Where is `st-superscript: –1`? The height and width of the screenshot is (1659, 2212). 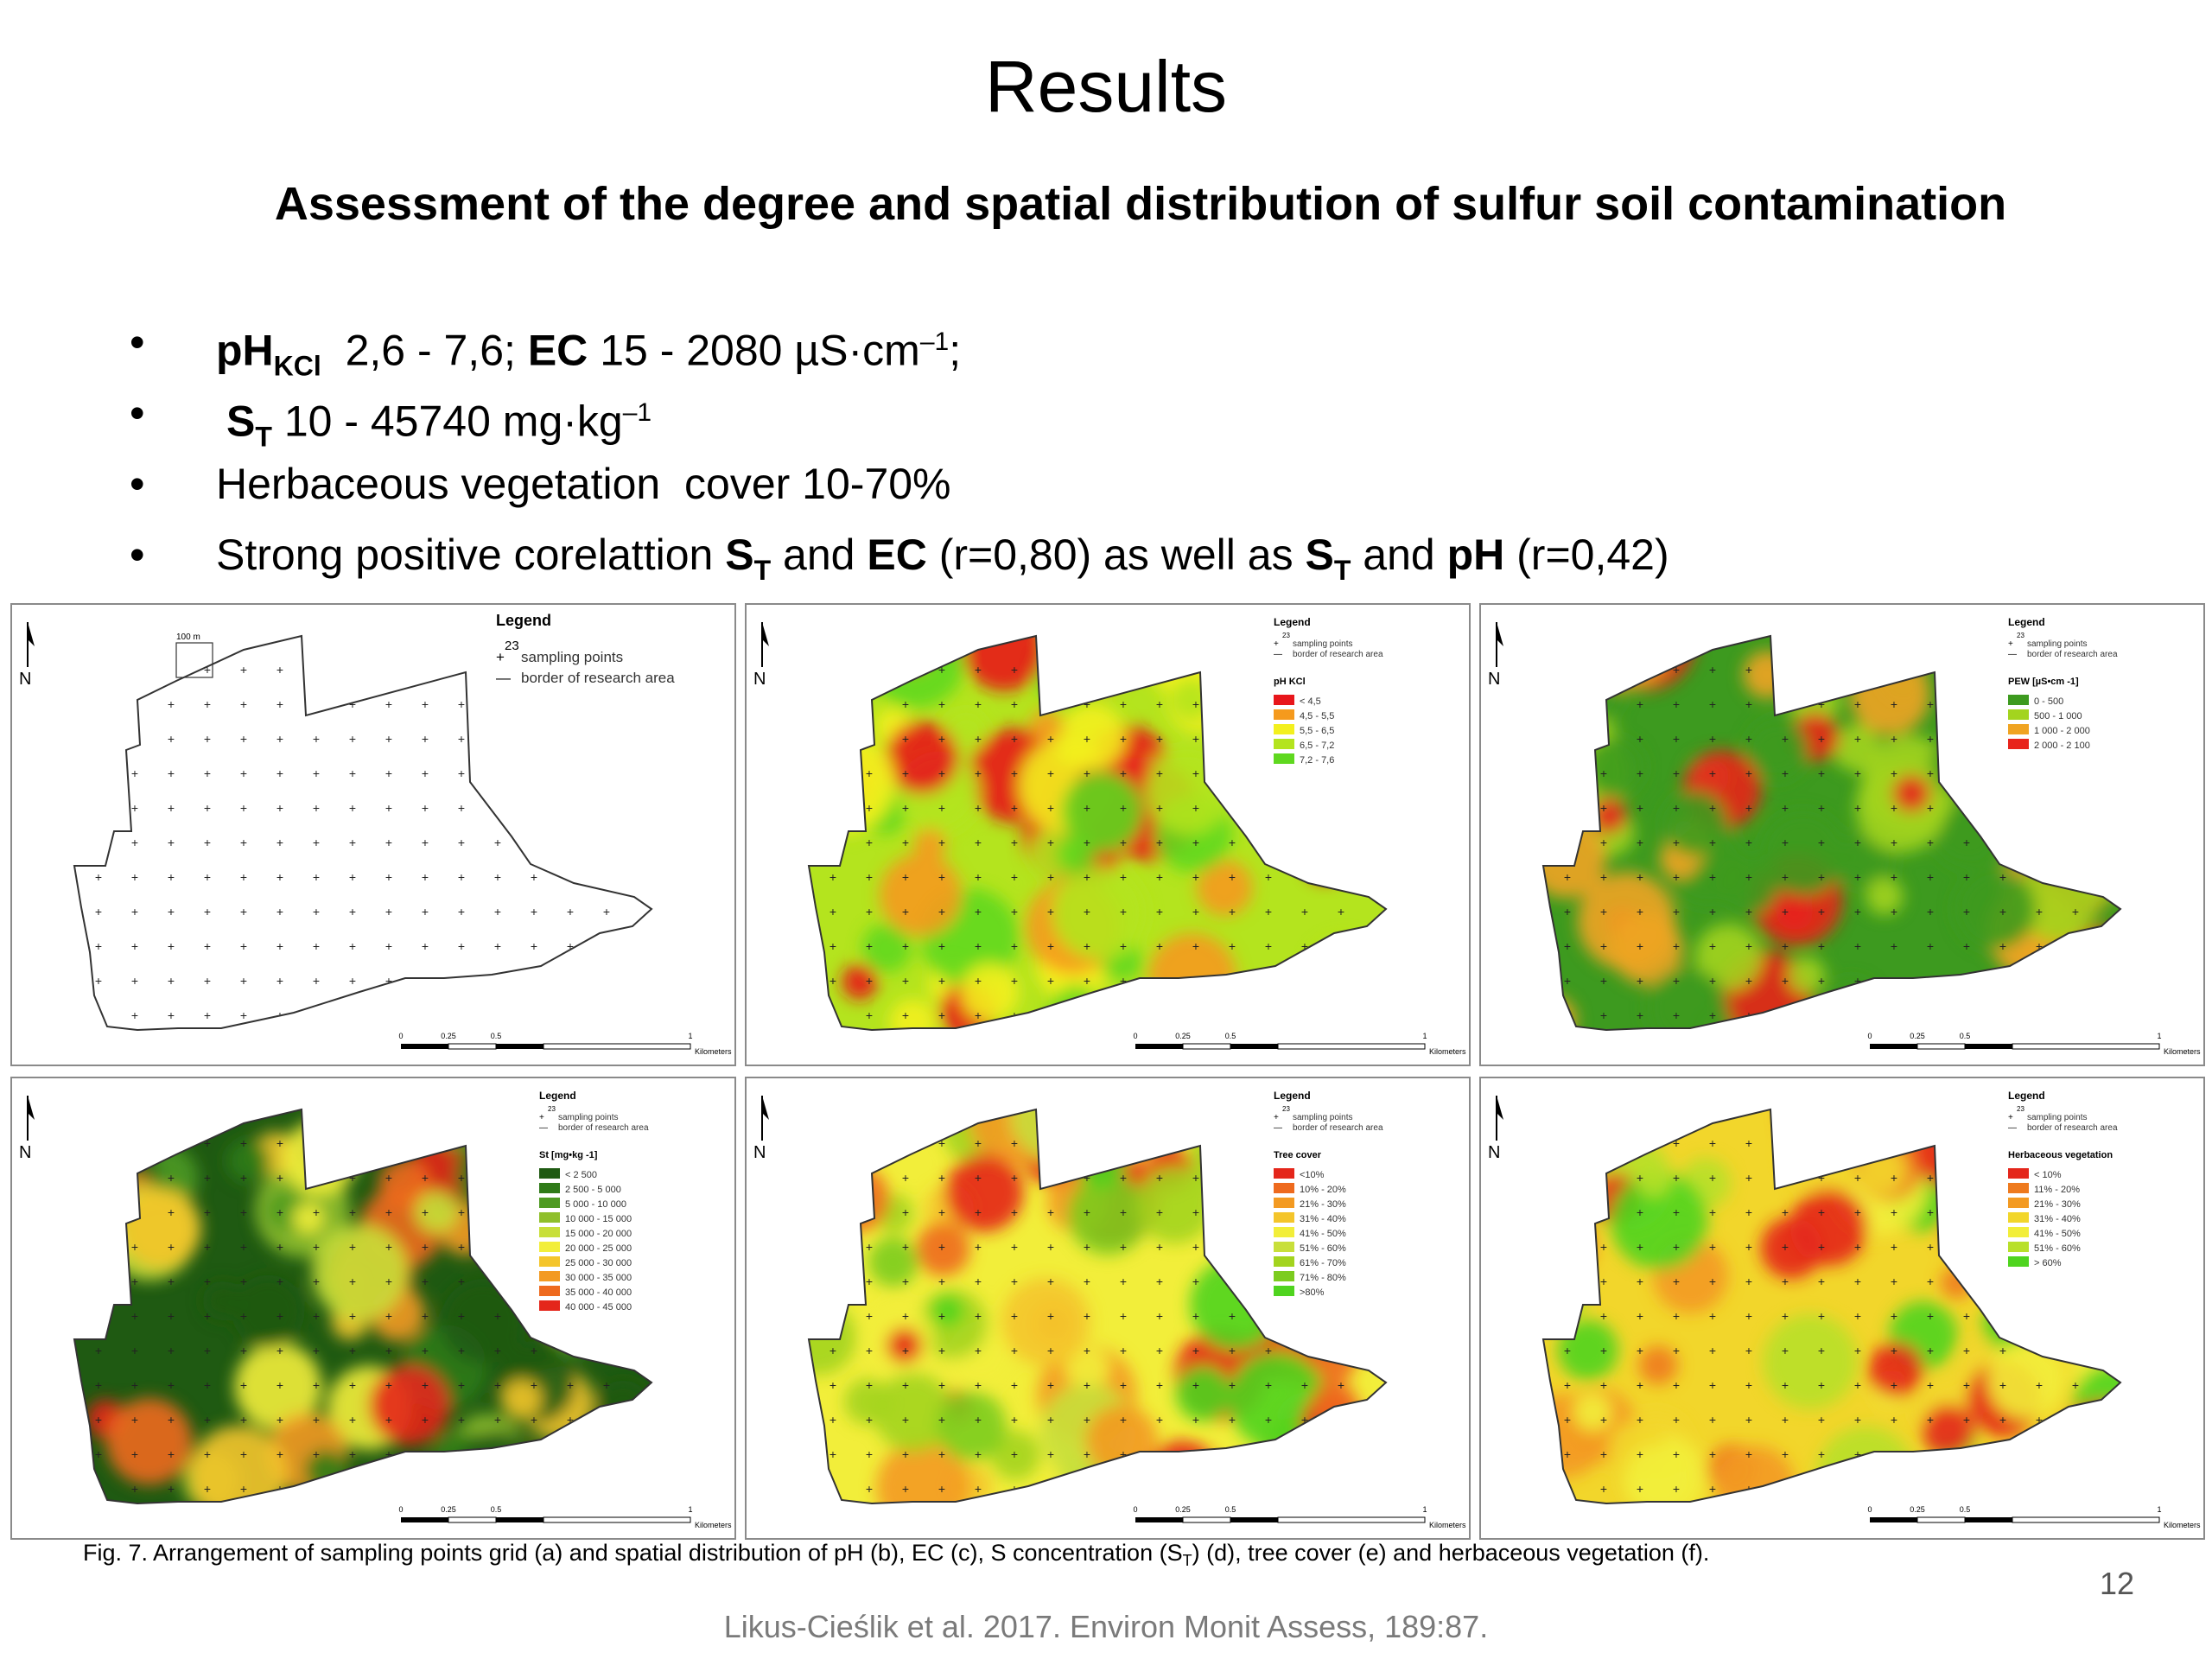 st-superscript: –1 is located at coordinates (637, 412).